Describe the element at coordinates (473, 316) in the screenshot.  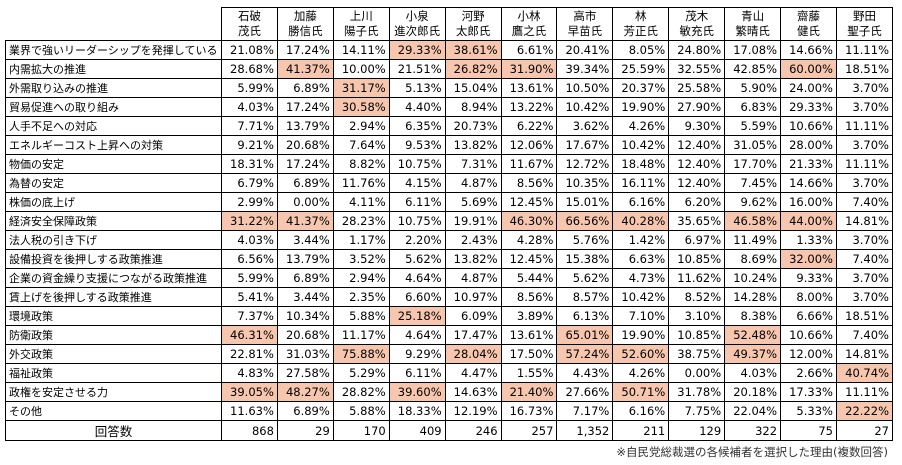
I see `cell: 6.09%` at that location.